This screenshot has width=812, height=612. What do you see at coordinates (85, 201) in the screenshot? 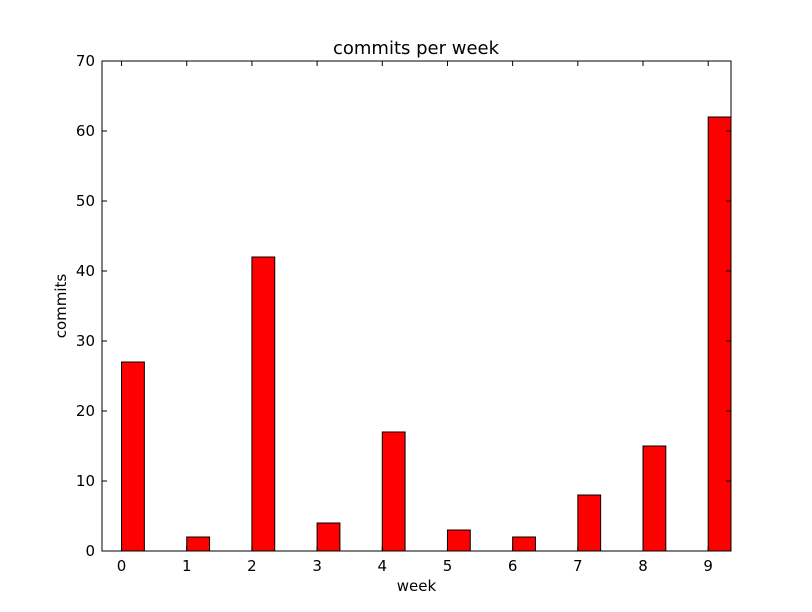
I see `y-tick-label-50: 50` at bounding box center [85, 201].